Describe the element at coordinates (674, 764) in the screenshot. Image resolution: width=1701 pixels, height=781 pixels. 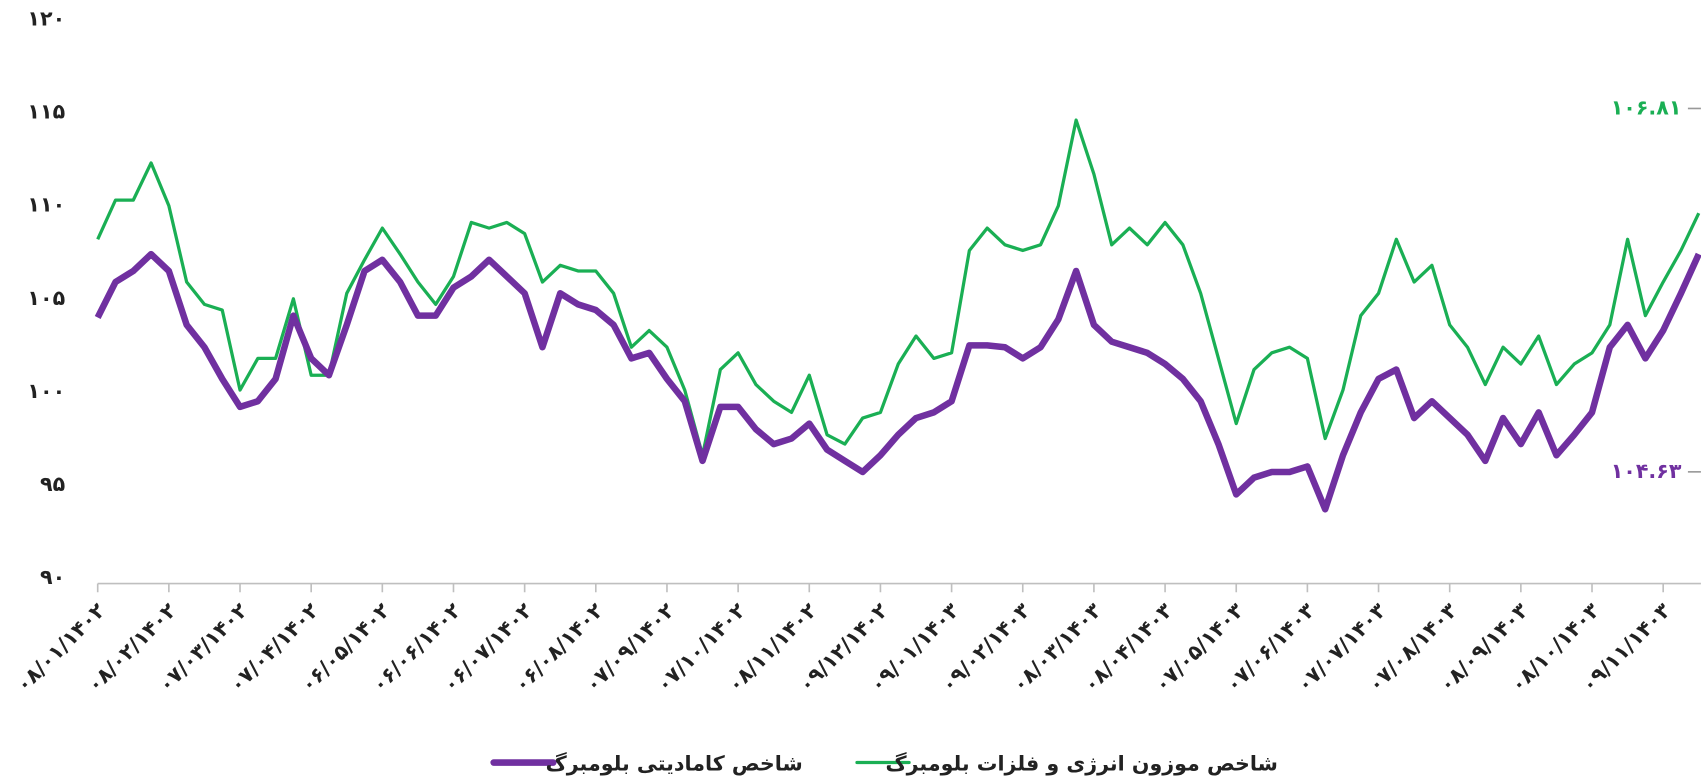
I see `legend-label: شاخص کامادیتی بلومبرگ` at that location.